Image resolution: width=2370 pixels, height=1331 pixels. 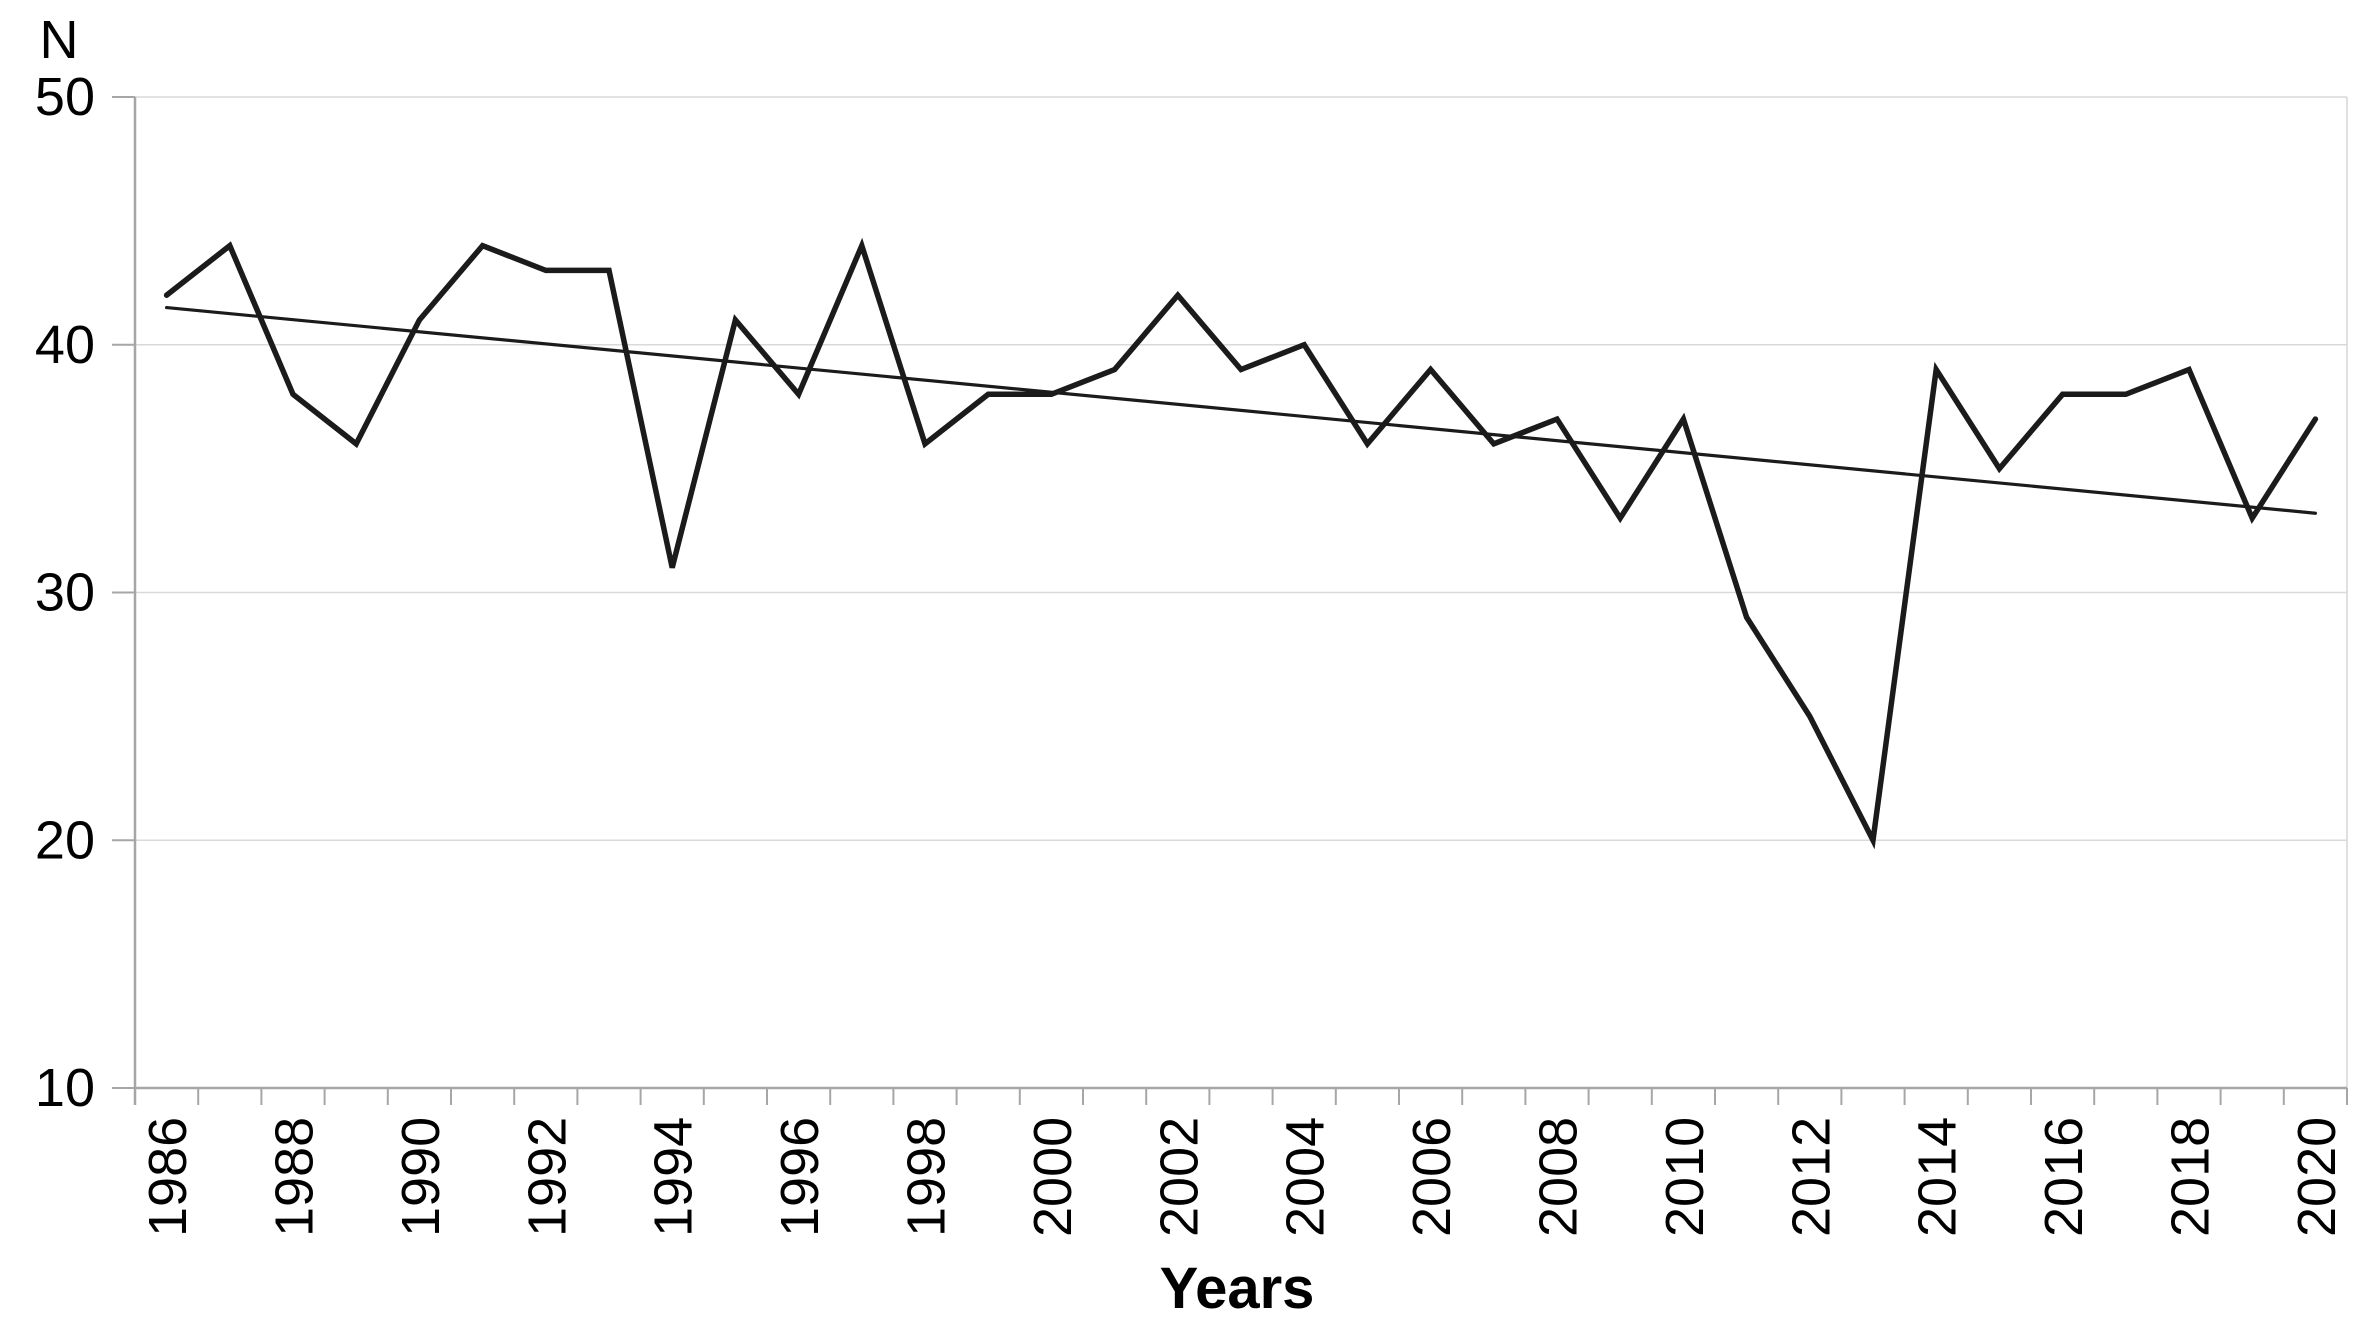 I want to click on x-tick-label: 2004, so click(x=1306, y=1177).